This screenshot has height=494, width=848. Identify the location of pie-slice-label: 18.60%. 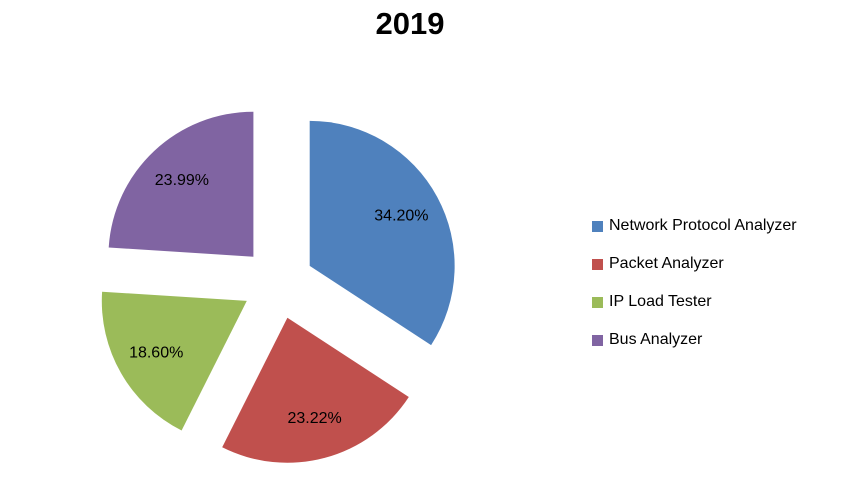
(156, 352).